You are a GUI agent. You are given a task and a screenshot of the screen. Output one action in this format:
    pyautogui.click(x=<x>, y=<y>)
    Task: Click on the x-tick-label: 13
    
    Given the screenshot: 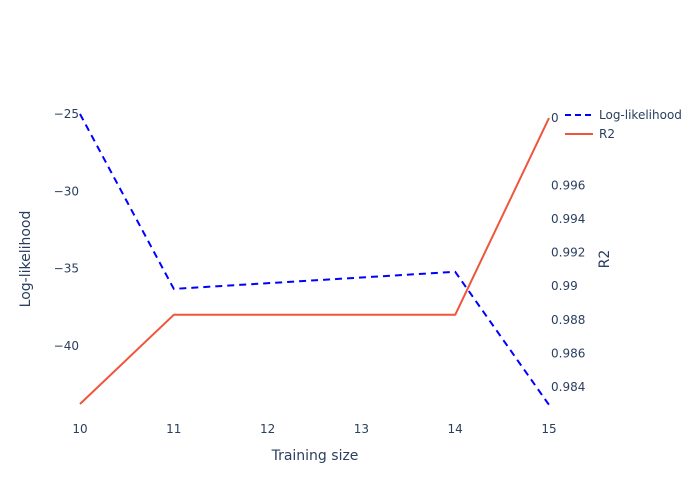 What is the action you would take?
    pyautogui.click(x=361, y=429)
    